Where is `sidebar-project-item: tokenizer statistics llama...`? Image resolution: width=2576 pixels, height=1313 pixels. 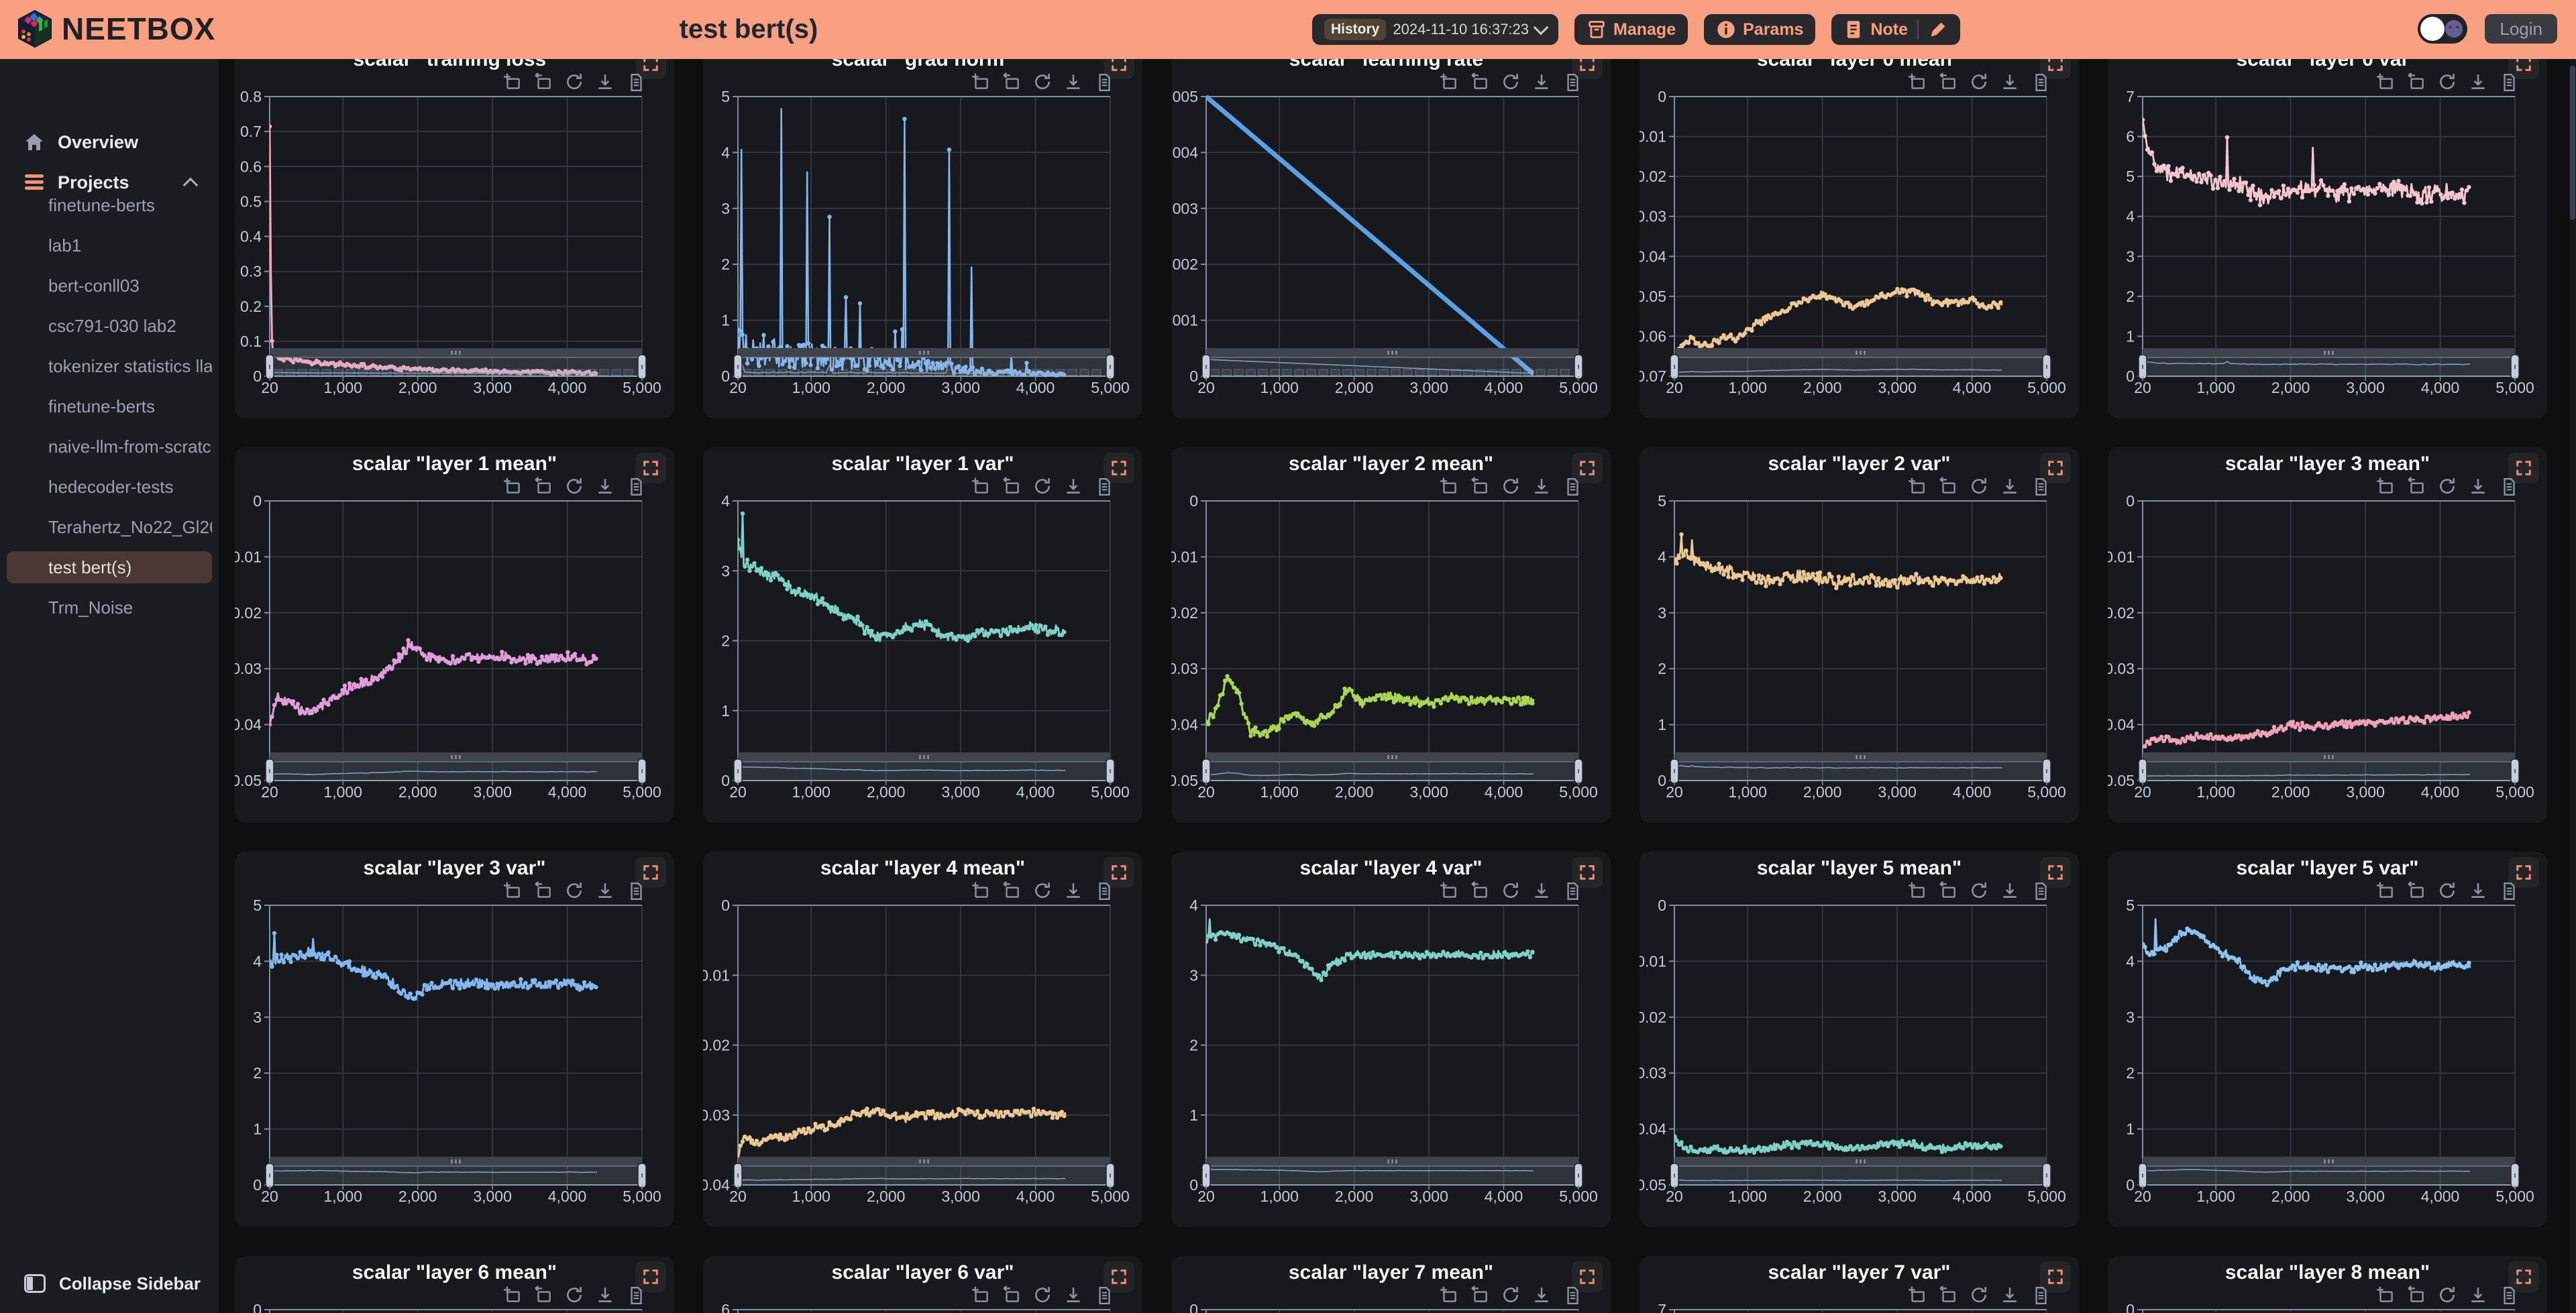
sidebar-project-item: tokenizer statistics llama... is located at coordinates (130, 365).